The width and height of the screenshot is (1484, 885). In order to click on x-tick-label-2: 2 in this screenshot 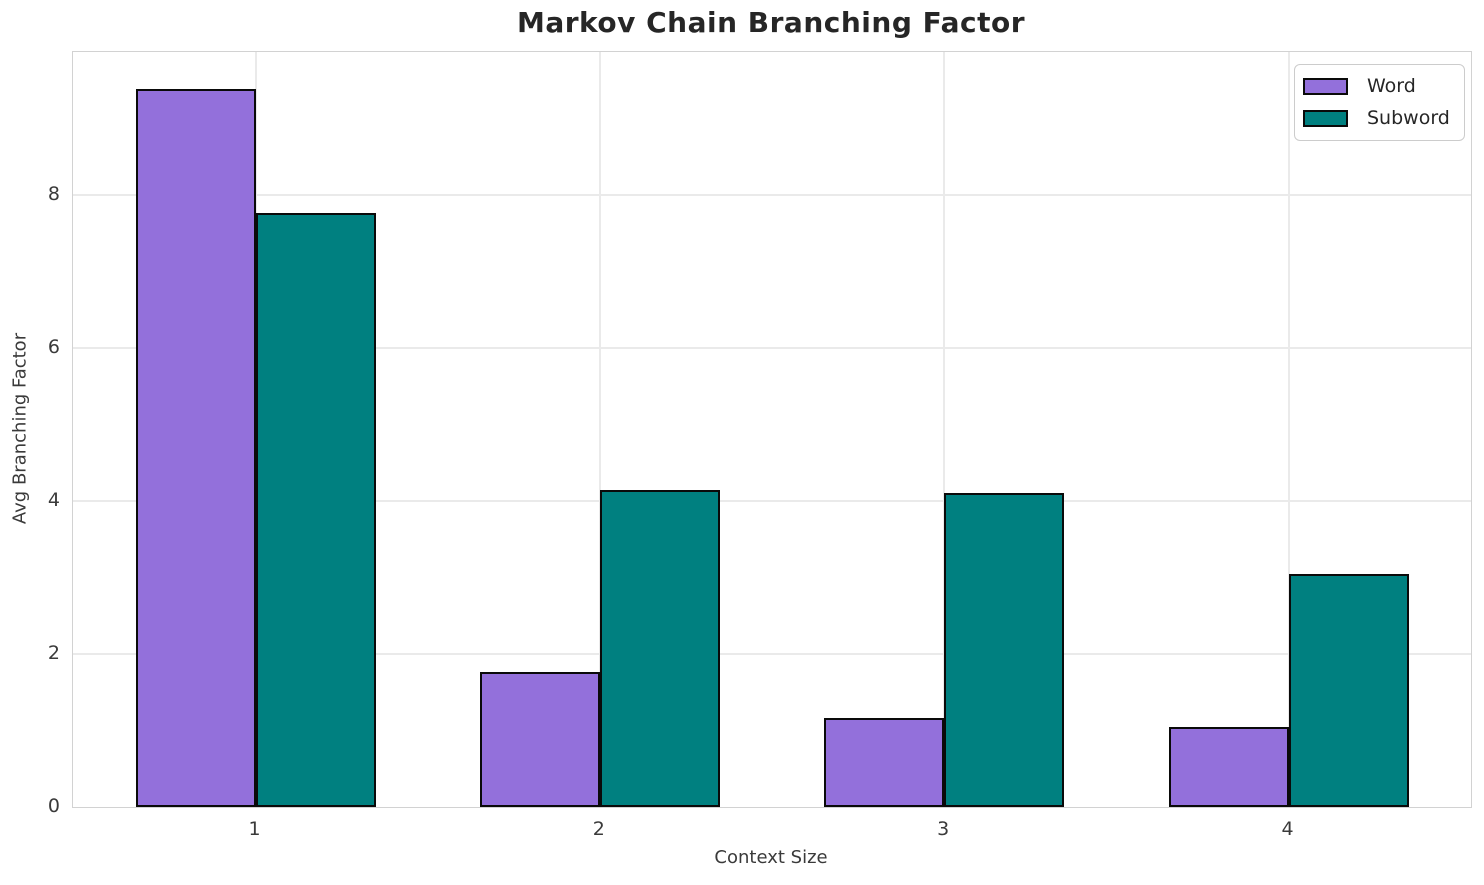, I will do `click(598, 829)`.